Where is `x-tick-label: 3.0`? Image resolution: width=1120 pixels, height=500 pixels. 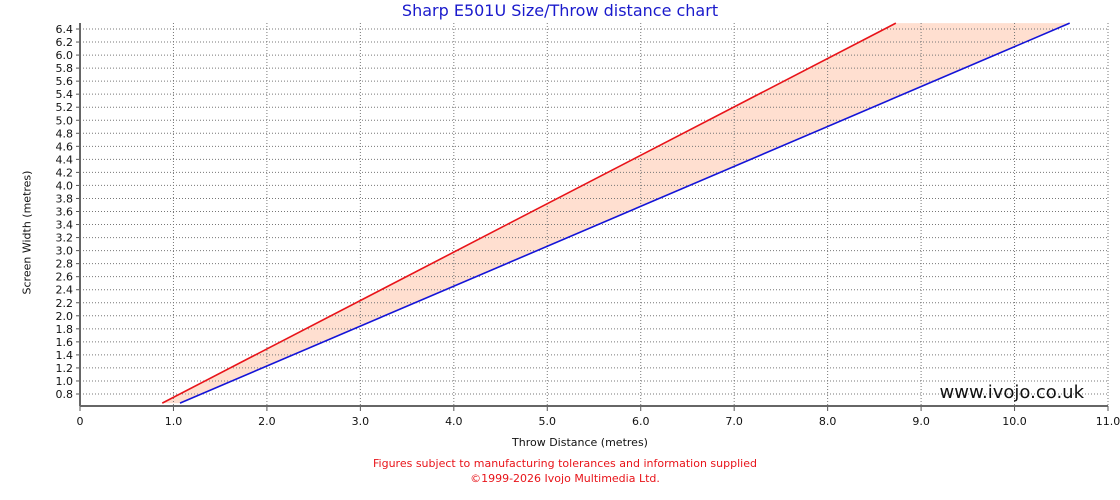 x-tick-label: 3.0 is located at coordinates (361, 421).